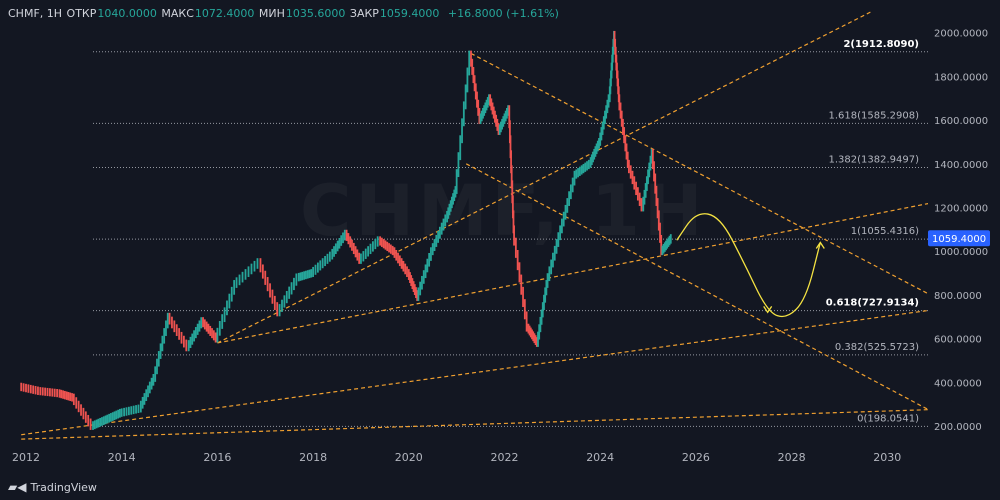 This screenshot has height=500, width=1000. Describe the element at coordinates (364, 13) in the screenshot. I see `close-label: ЗАКР` at that location.